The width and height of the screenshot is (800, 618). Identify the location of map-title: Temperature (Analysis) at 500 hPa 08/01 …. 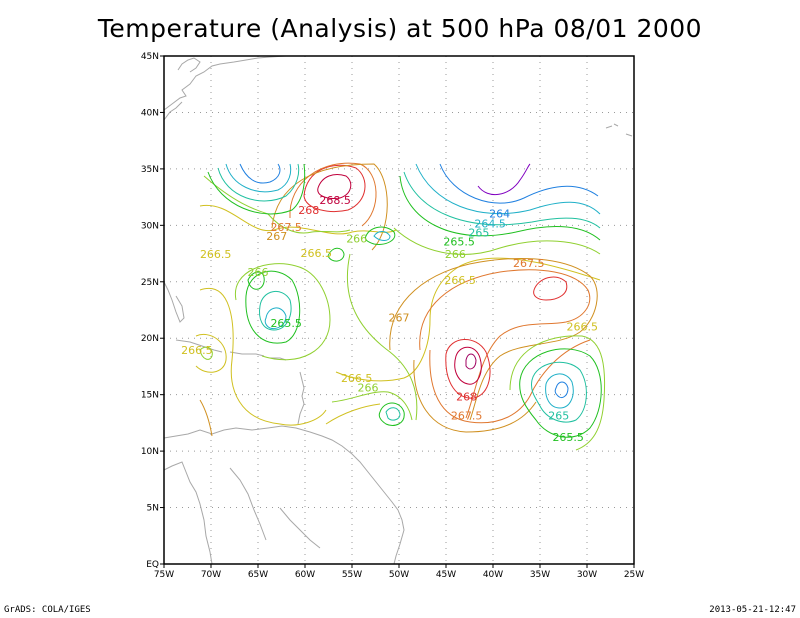
(400, 28).